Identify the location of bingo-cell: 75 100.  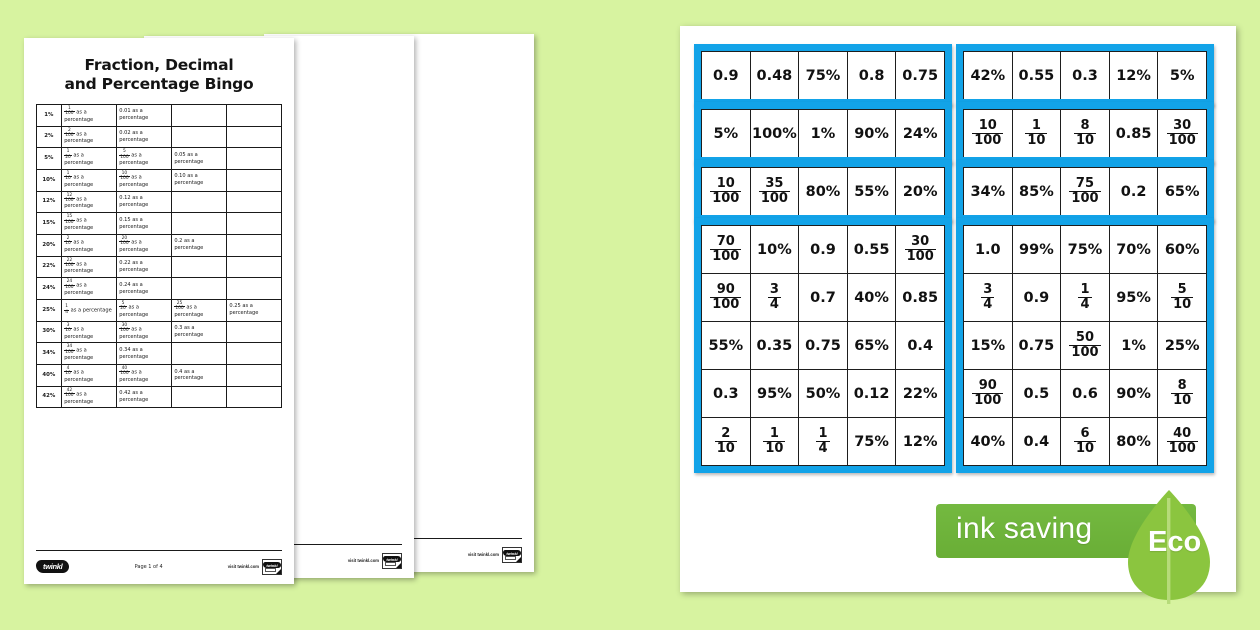
(1085, 191).